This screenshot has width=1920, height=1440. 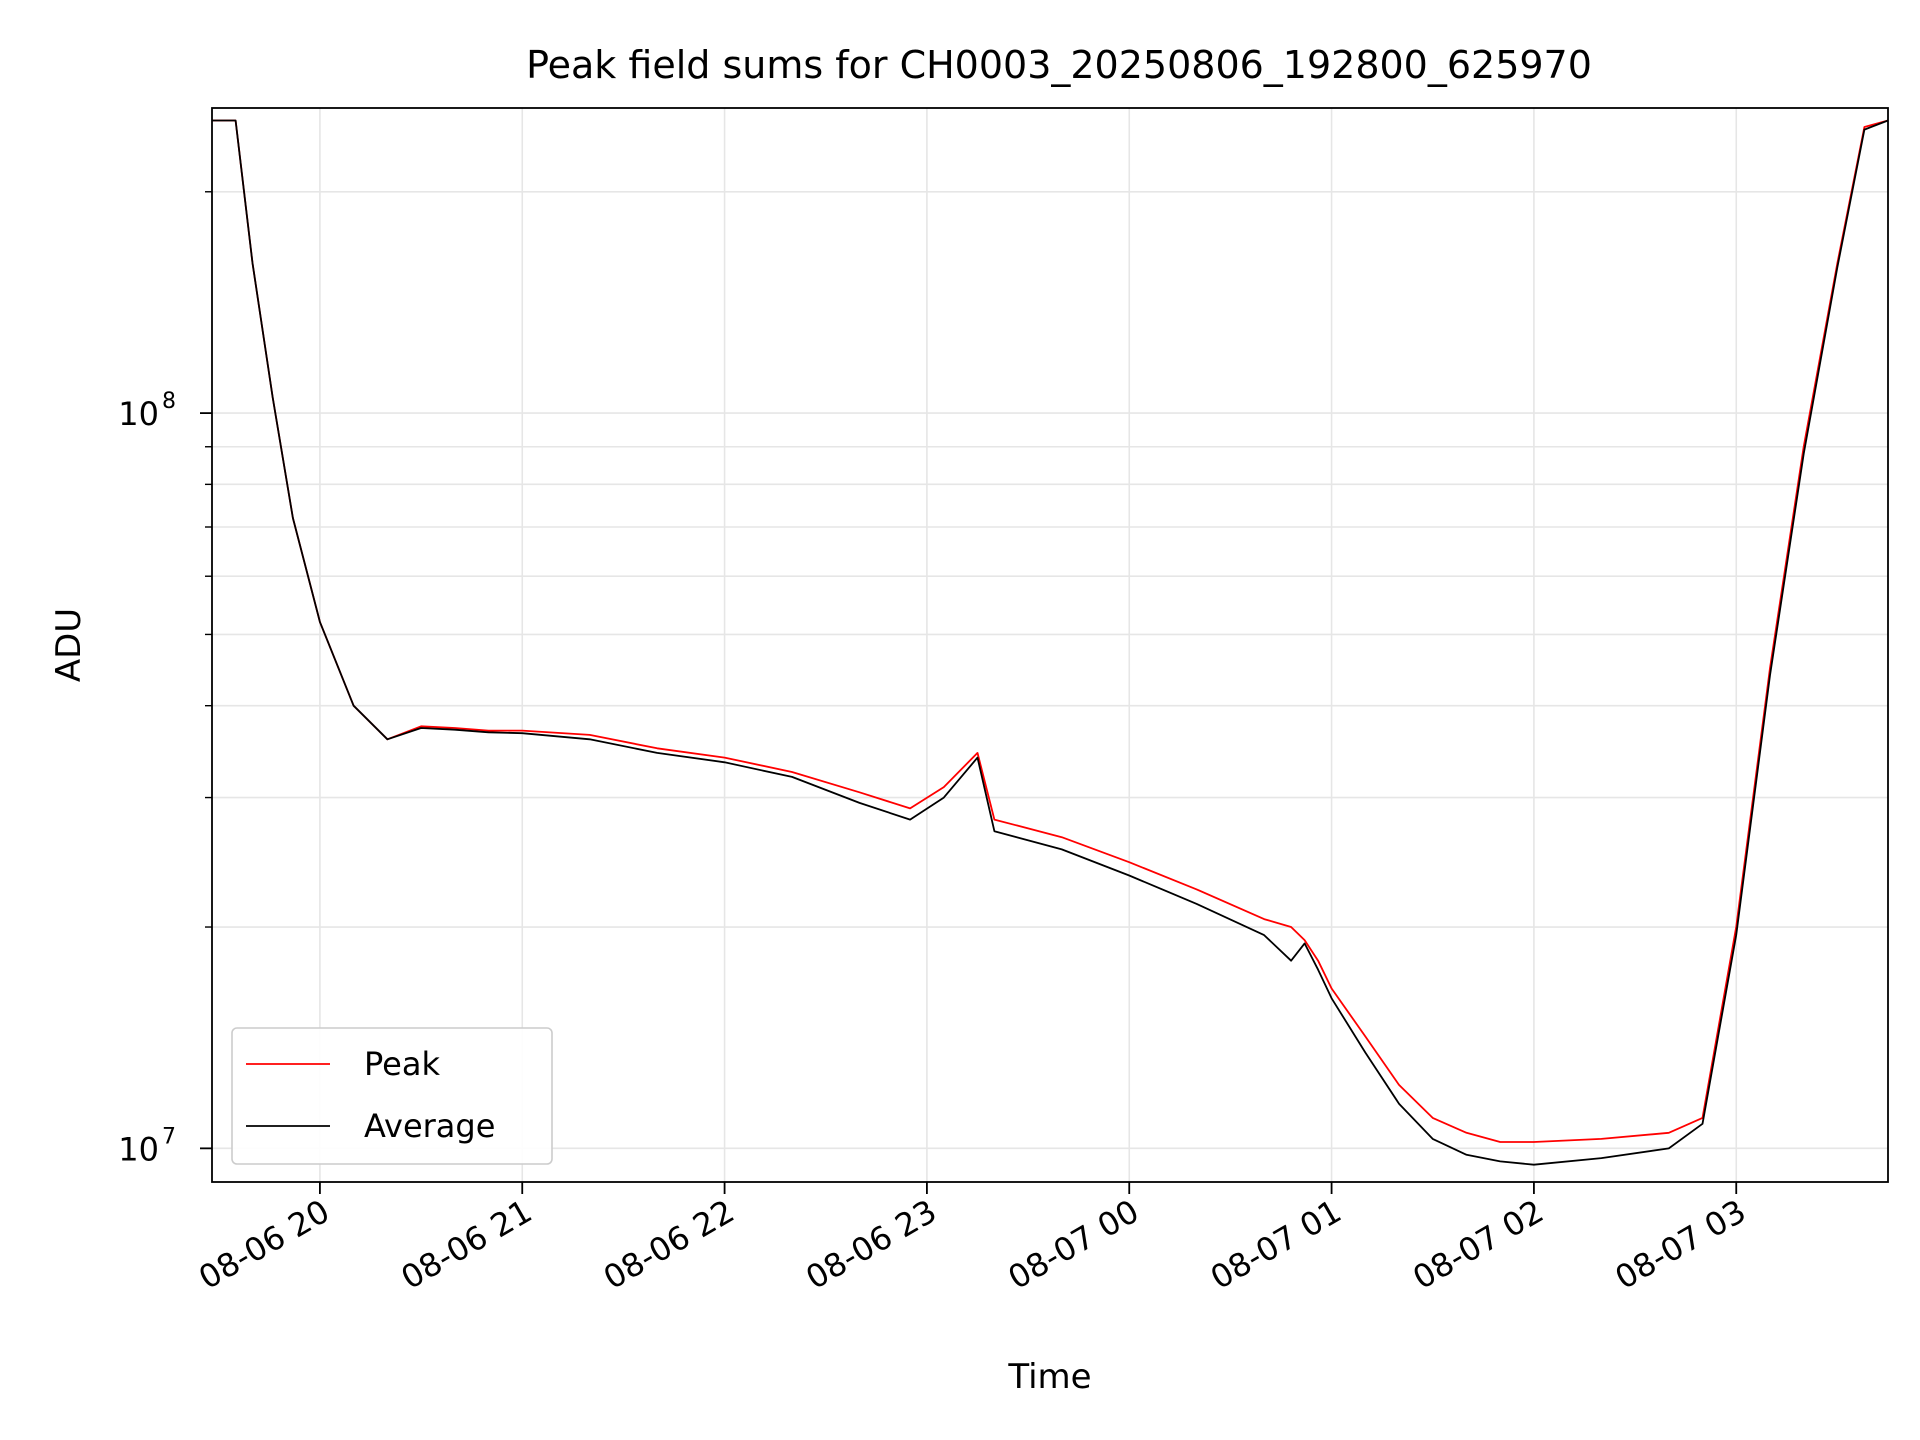 I want to click on legend-box, so click(x=392, y=1096).